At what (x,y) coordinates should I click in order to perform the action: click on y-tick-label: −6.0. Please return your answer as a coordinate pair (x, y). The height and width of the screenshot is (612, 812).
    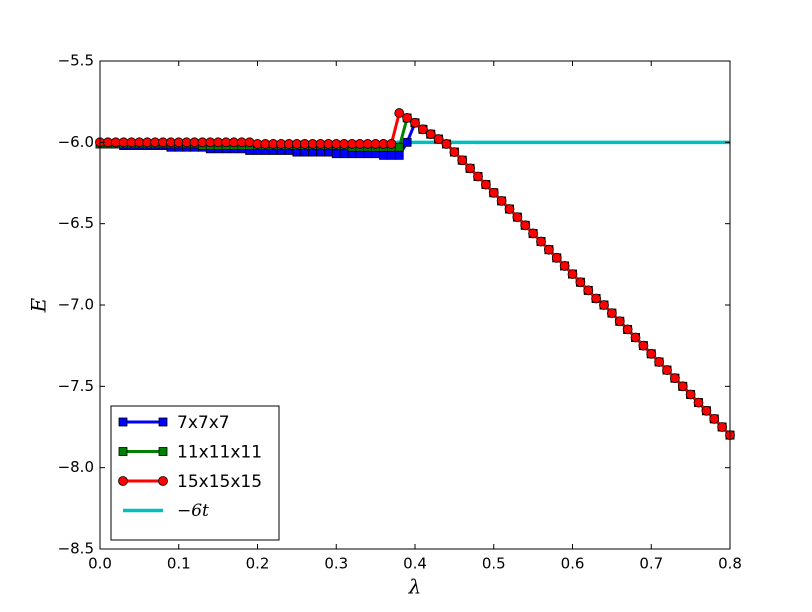
    Looking at the image, I should click on (76, 142).